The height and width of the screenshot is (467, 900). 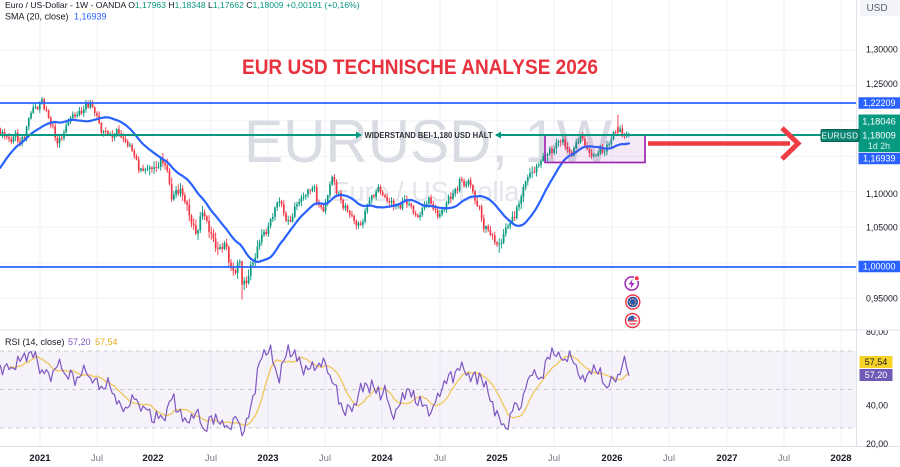 I want to click on svg-text: 2026, so click(x=611, y=458).